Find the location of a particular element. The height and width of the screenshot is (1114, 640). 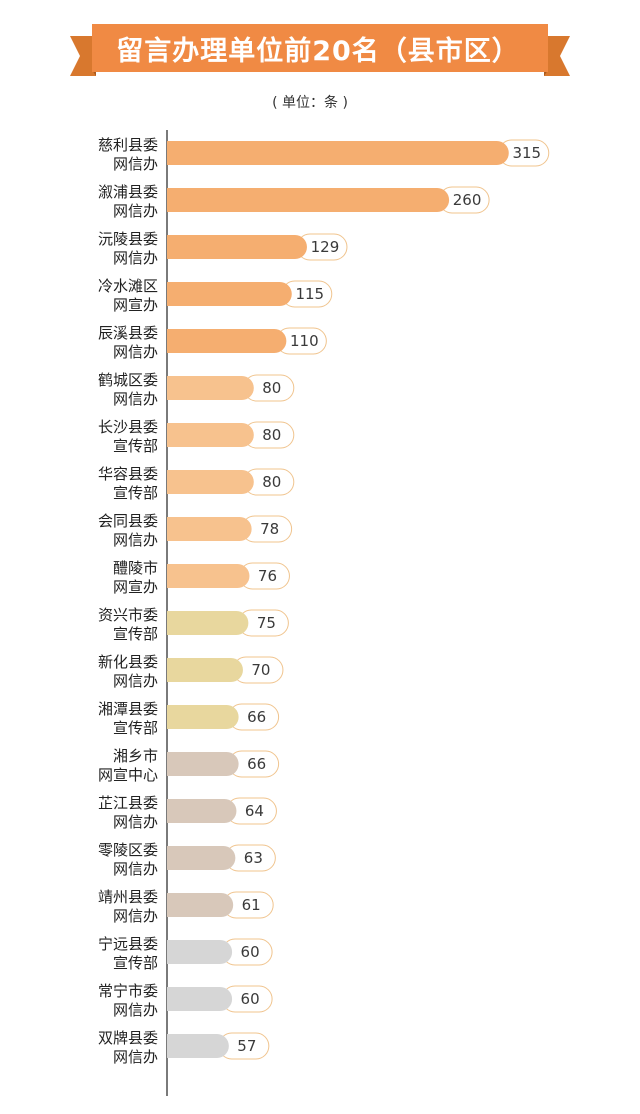

category-label: 湘潭县委 is located at coordinates (128, 709).